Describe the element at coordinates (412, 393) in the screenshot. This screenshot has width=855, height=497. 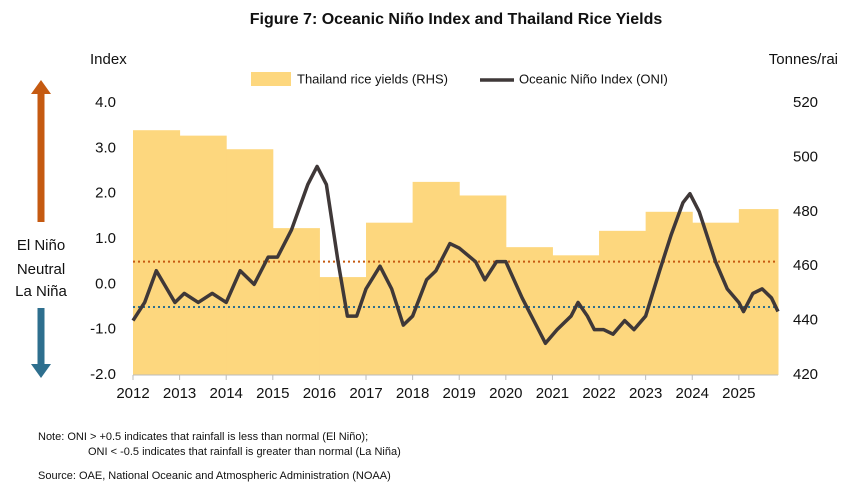
I see `x-tick-label: 2018` at that location.